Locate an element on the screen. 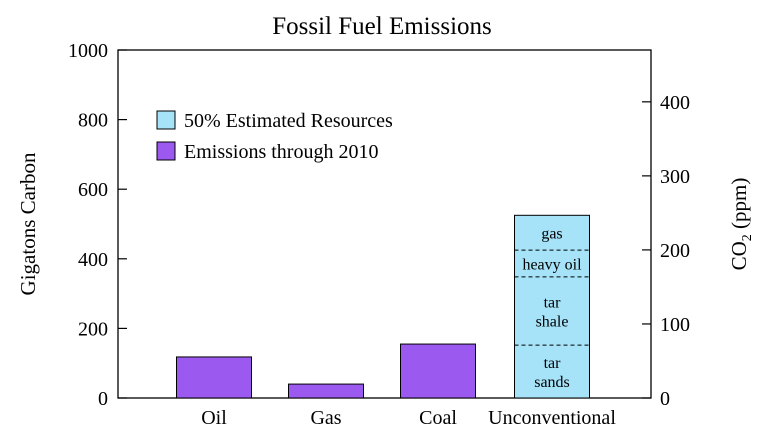  y-axis-label: Gigatons Carbon is located at coordinates (28, 223).